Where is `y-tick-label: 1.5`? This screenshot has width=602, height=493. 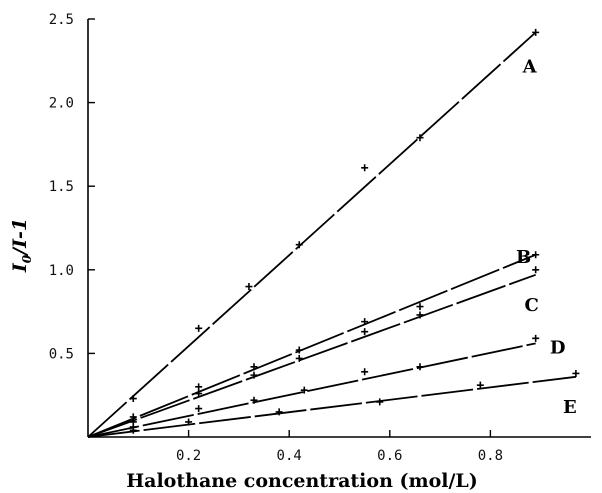 y-tick-label: 1.5 is located at coordinates (61, 187).